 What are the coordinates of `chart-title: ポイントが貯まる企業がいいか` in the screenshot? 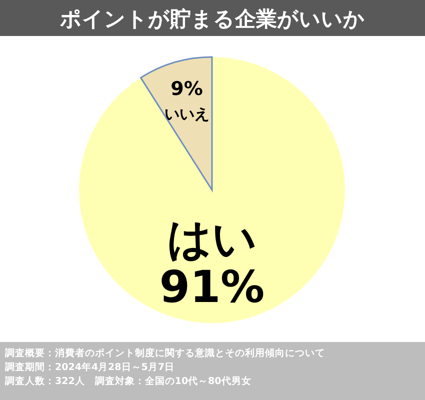 It's located at (212, 19).